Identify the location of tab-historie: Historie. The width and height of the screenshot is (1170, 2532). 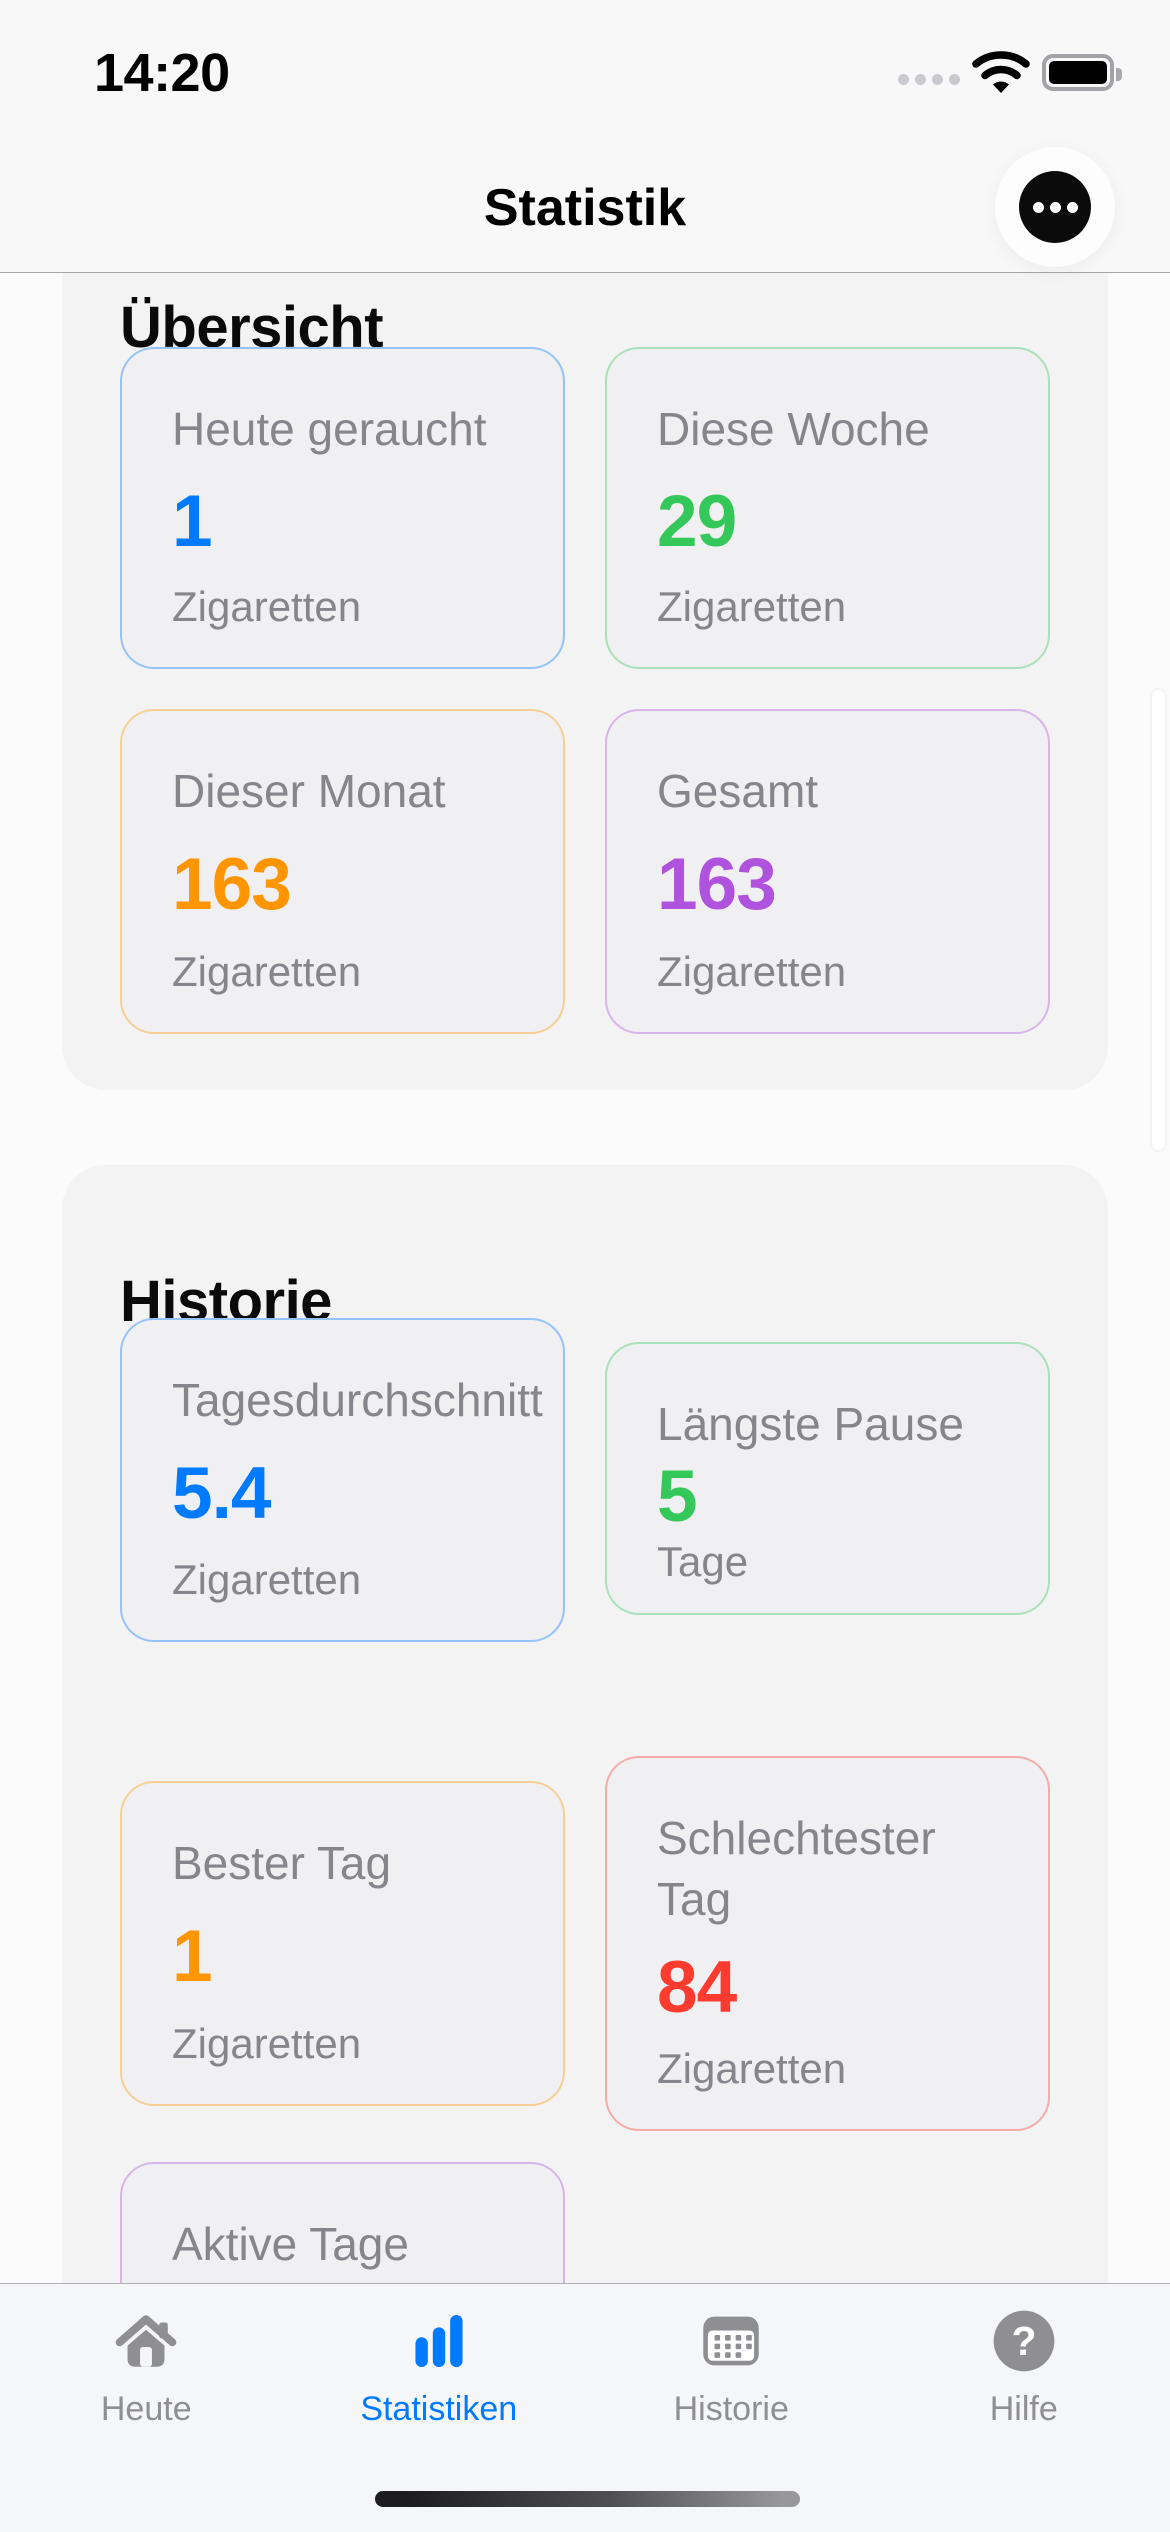
(731, 2408).